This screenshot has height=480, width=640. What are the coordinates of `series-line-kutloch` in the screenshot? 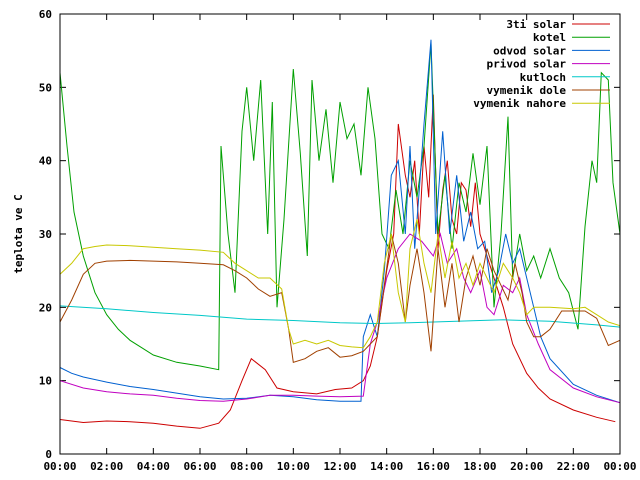 It's located at (340, 316).